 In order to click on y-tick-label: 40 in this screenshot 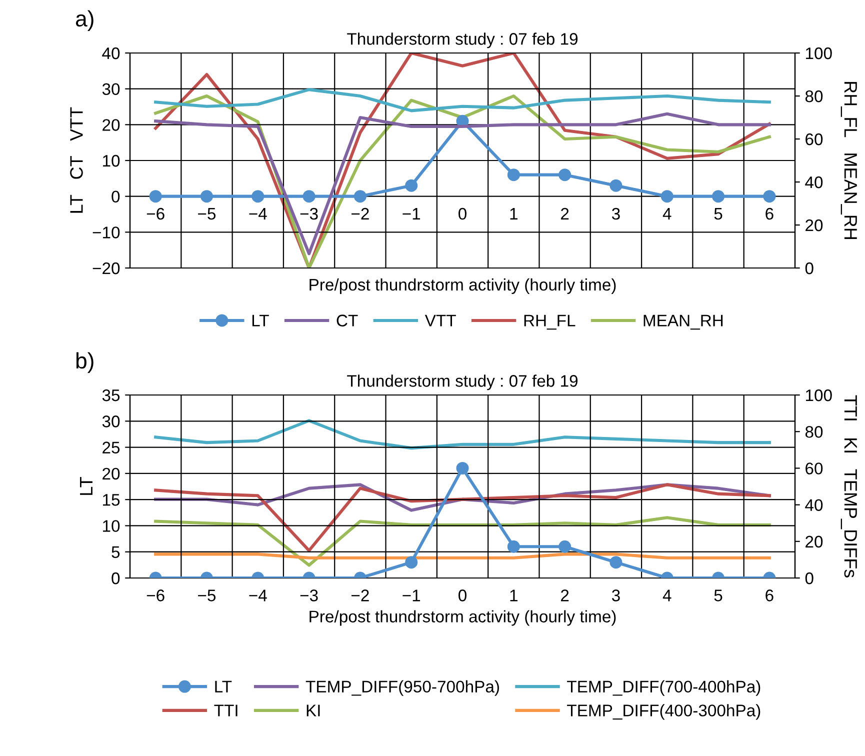, I will do `click(111, 53)`.